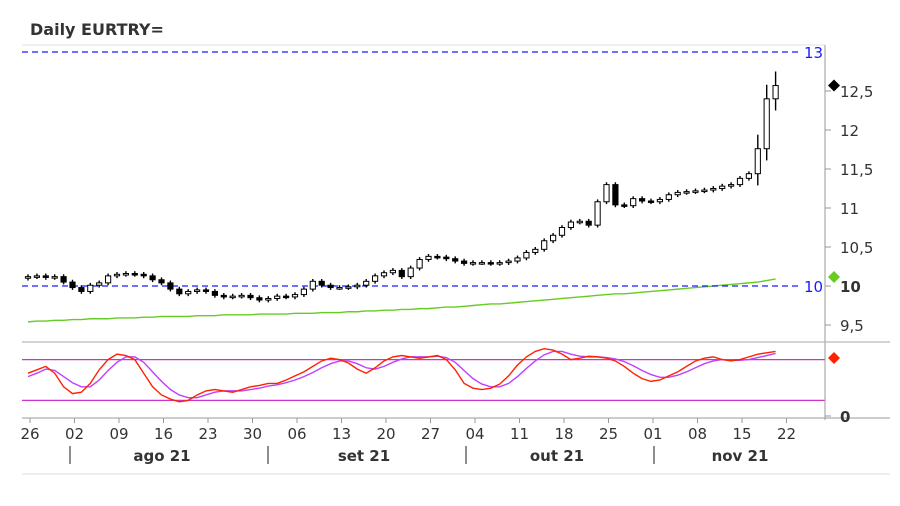  Describe the element at coordinates (856, 248) in the screenshot. I see `y-tick-label: 10,5` at that location.